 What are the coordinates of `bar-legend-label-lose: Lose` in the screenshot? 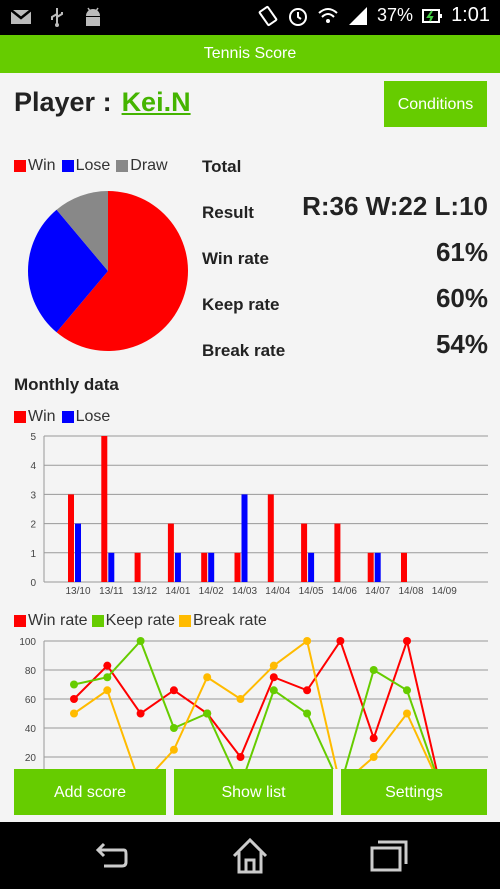 It's located at (93, 416).